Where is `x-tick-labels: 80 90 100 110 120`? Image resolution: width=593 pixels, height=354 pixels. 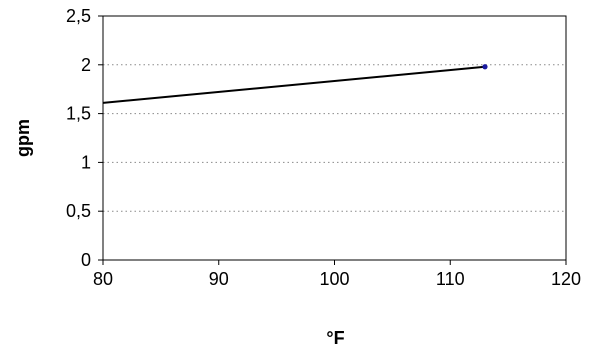
x-tick-labels: 80 90 100 110 120 is located at coordinates (337, 279).